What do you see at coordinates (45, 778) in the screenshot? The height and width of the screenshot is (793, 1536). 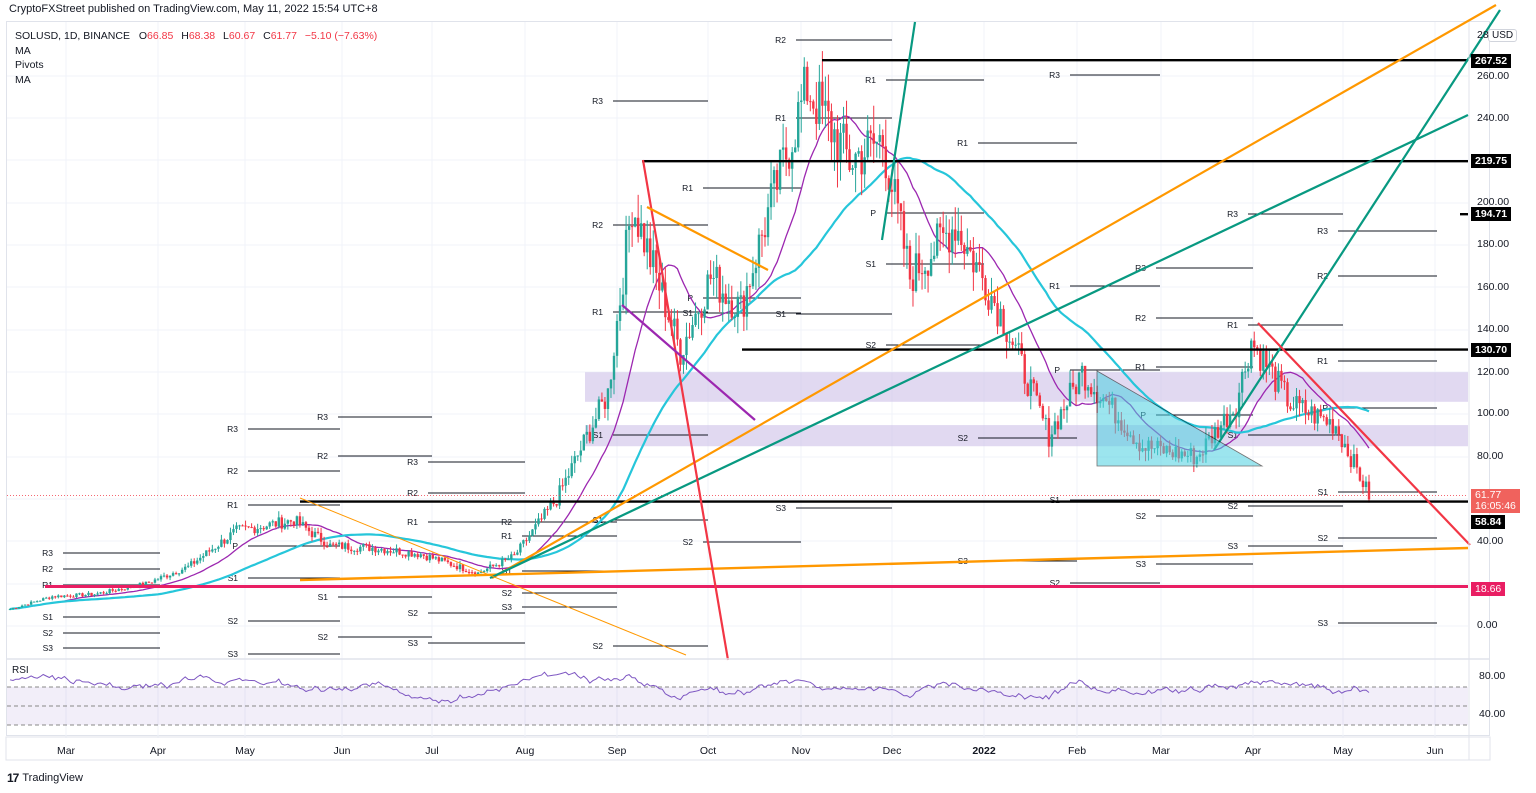 I see `tradingview-logo: 17 TradingView` at bounding box center [45, 778].